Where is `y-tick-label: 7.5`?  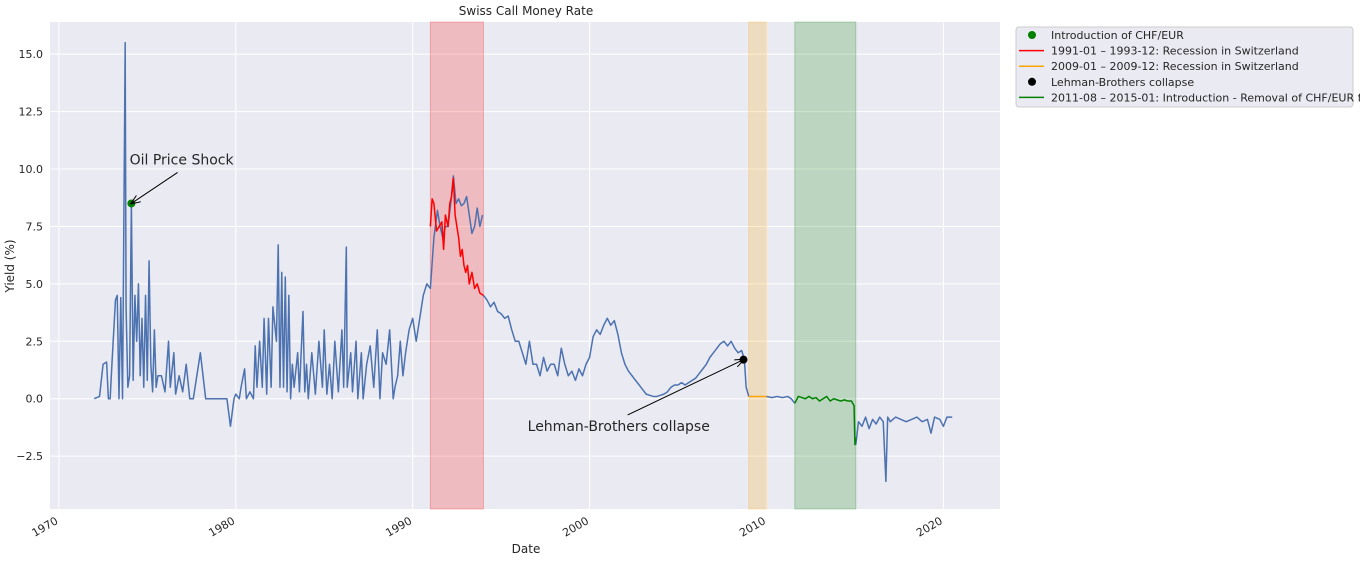
y-tick-label: 7.5 is located at coordinates (35, 226).